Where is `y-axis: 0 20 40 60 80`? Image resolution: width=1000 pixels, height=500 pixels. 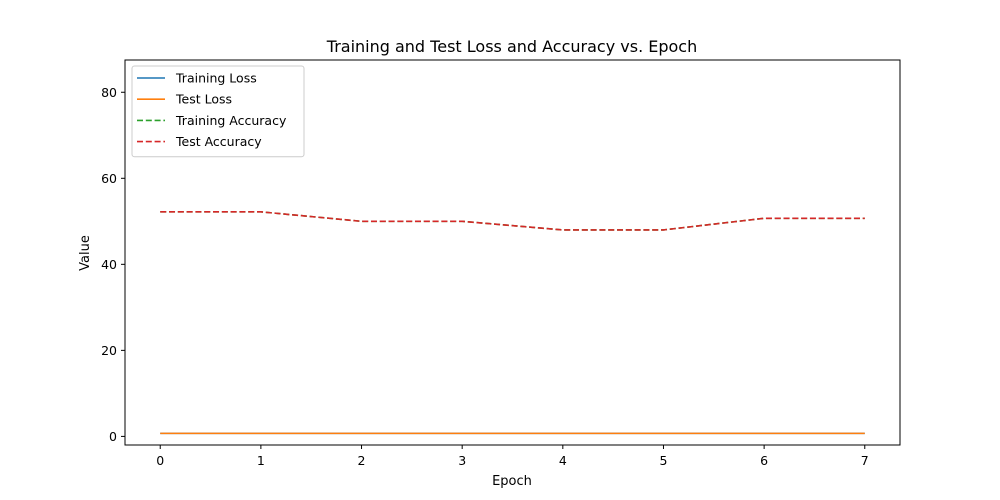 y-axis: 0 20 40 60 80 is located at coordinates (113, 264).